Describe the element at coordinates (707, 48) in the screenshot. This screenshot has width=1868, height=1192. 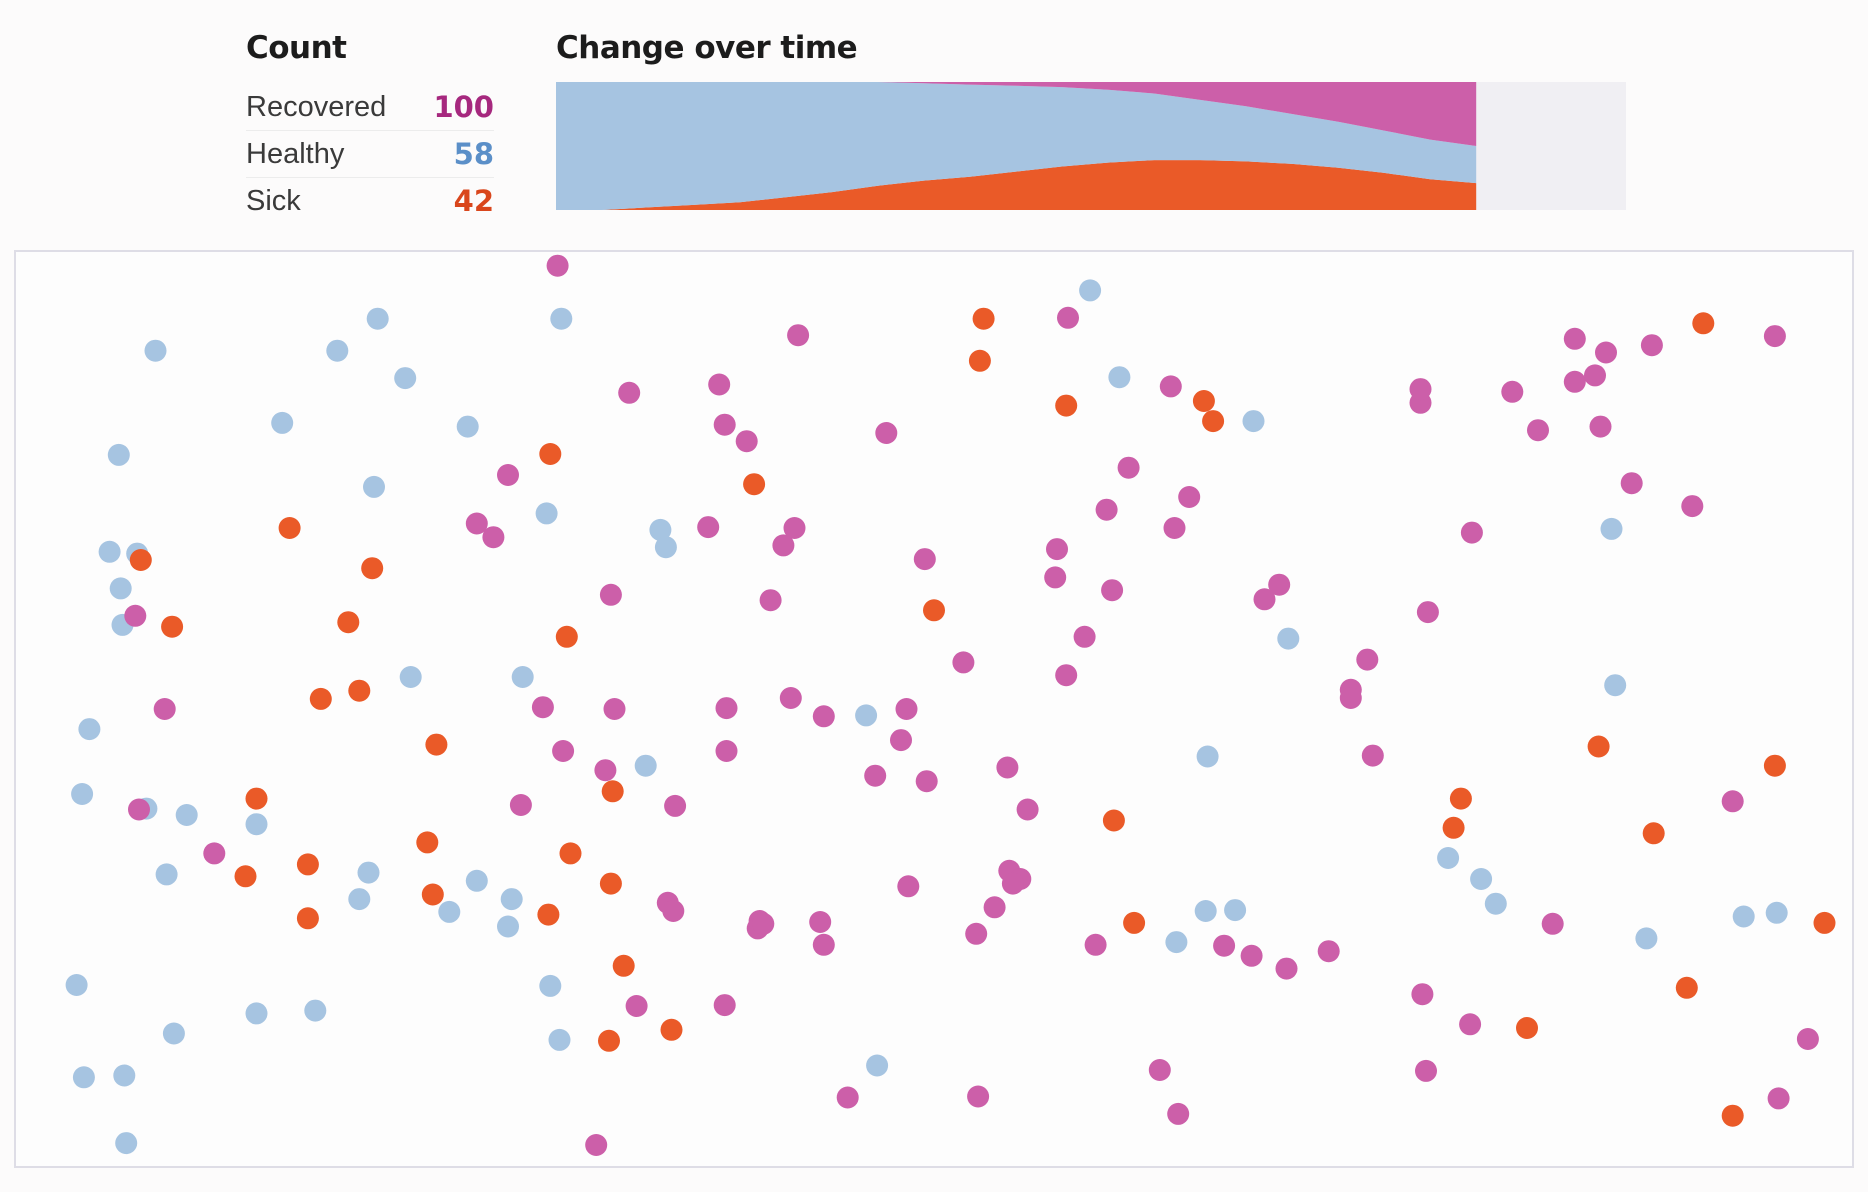
I see `change-over-time-title: Change over time` at that location.